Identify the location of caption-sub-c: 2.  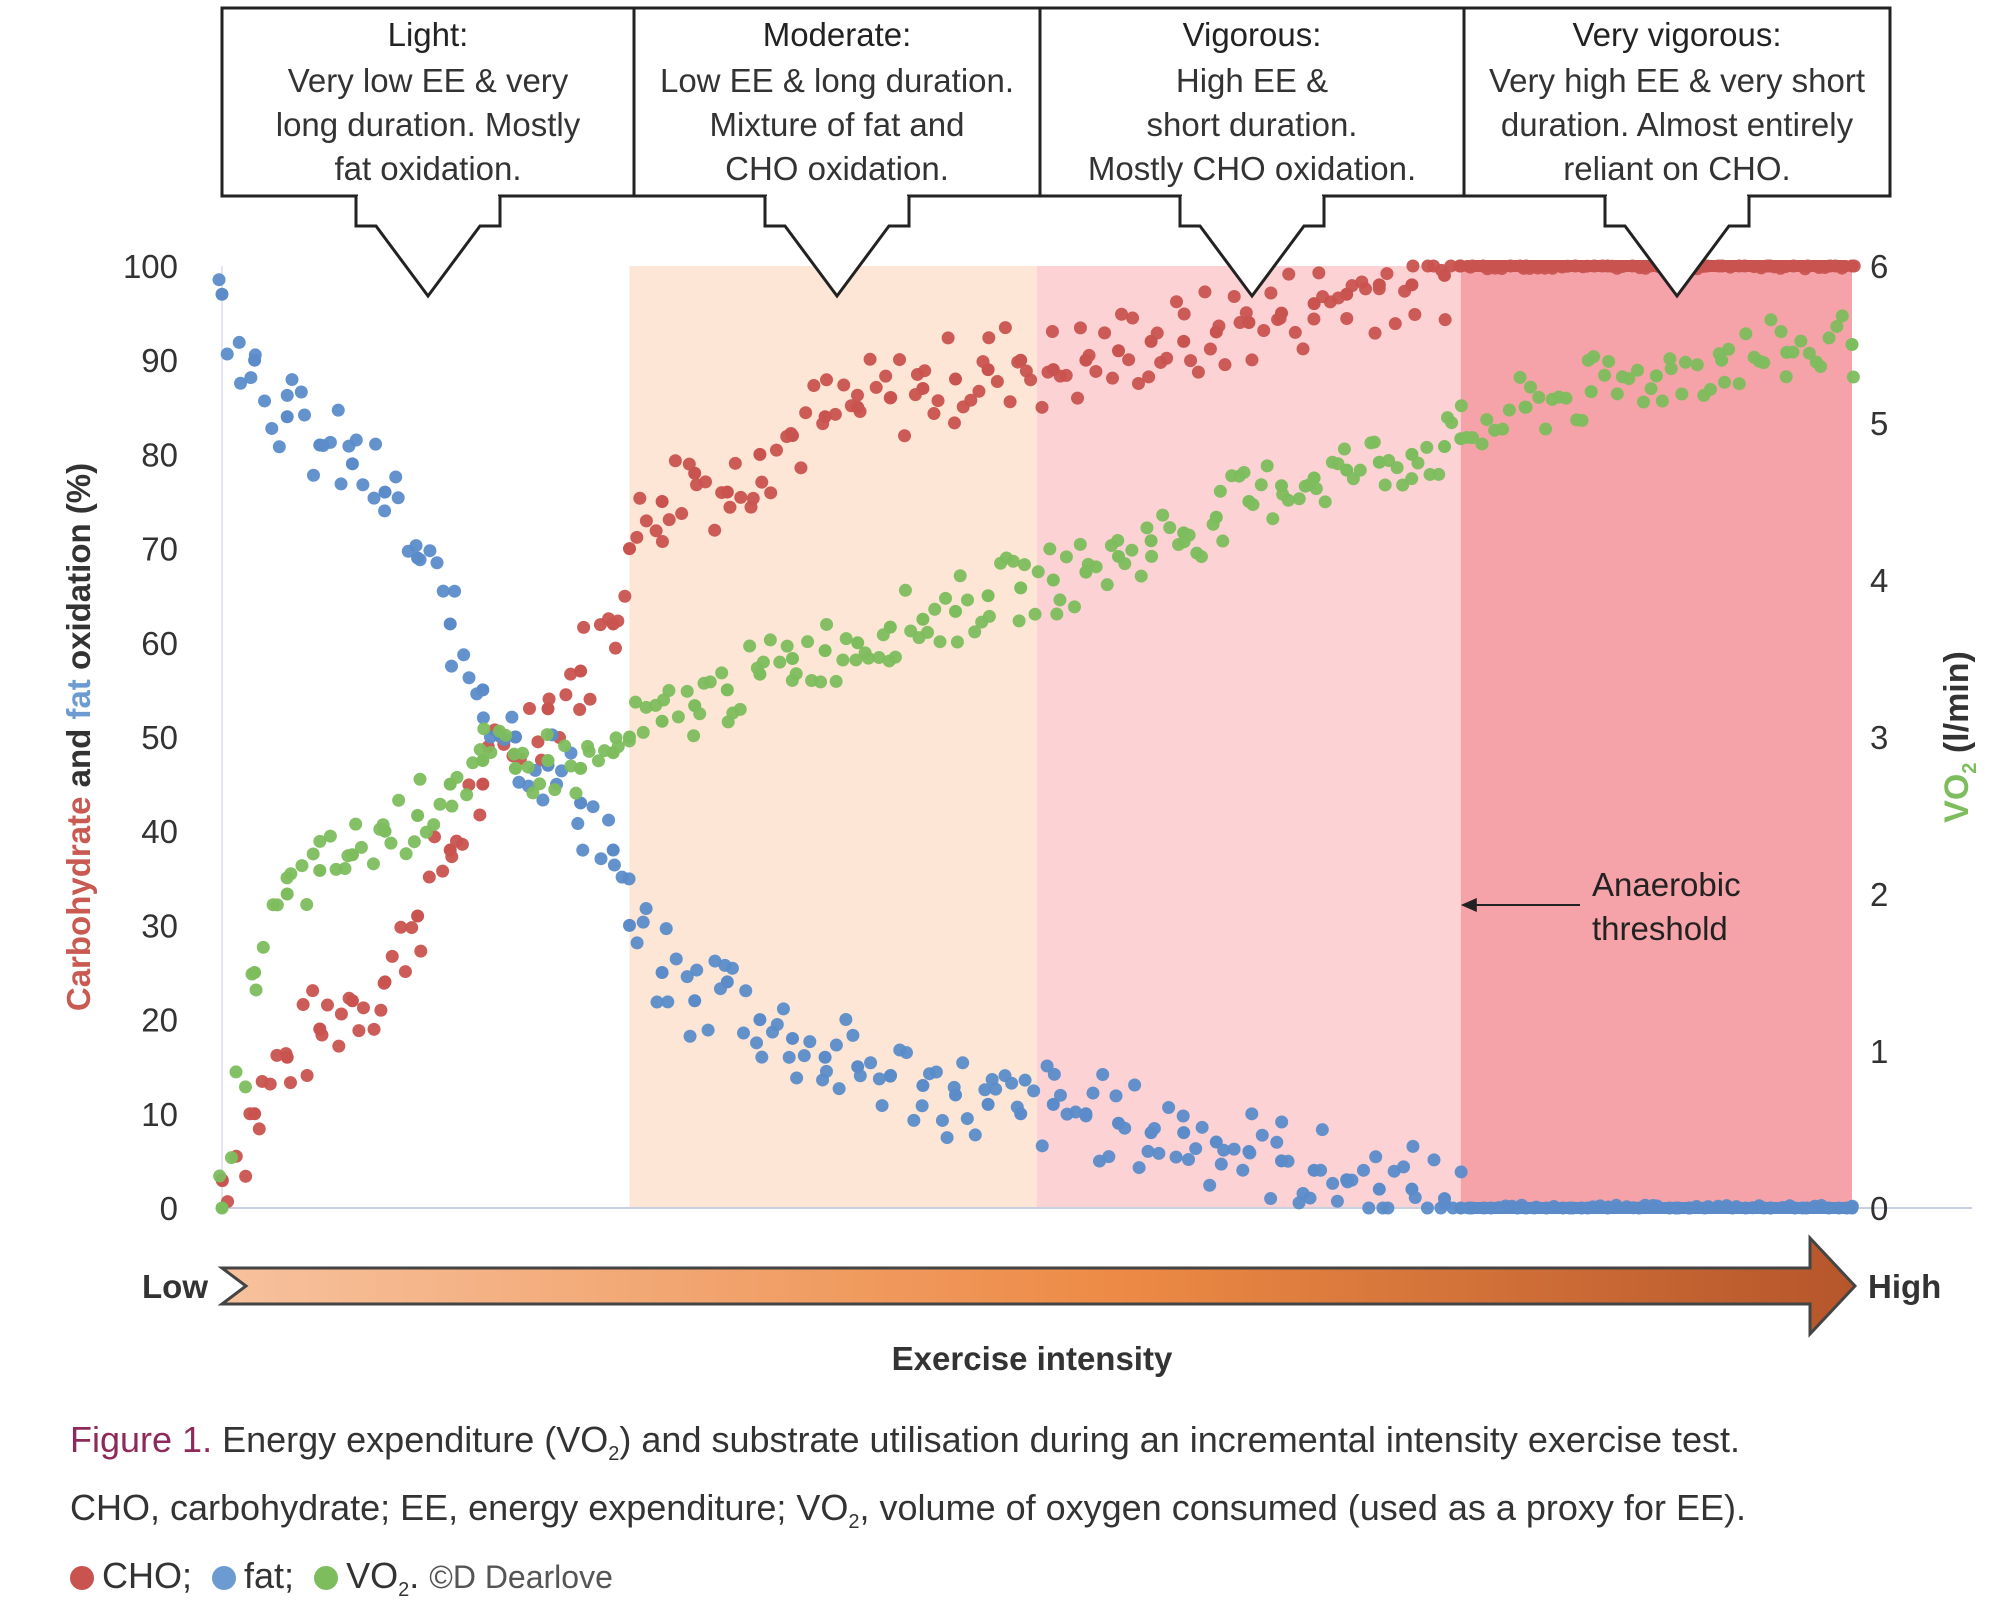
(854, 1522).